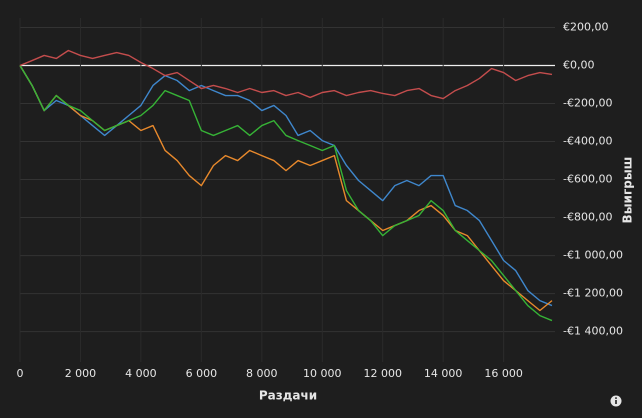 The width and height of the screenshot is (642, 418). What do you see at coordinates (587, 141) in the screenshot?
I see `y-tick-label: -€400,00` at bounding box center [587, 141].